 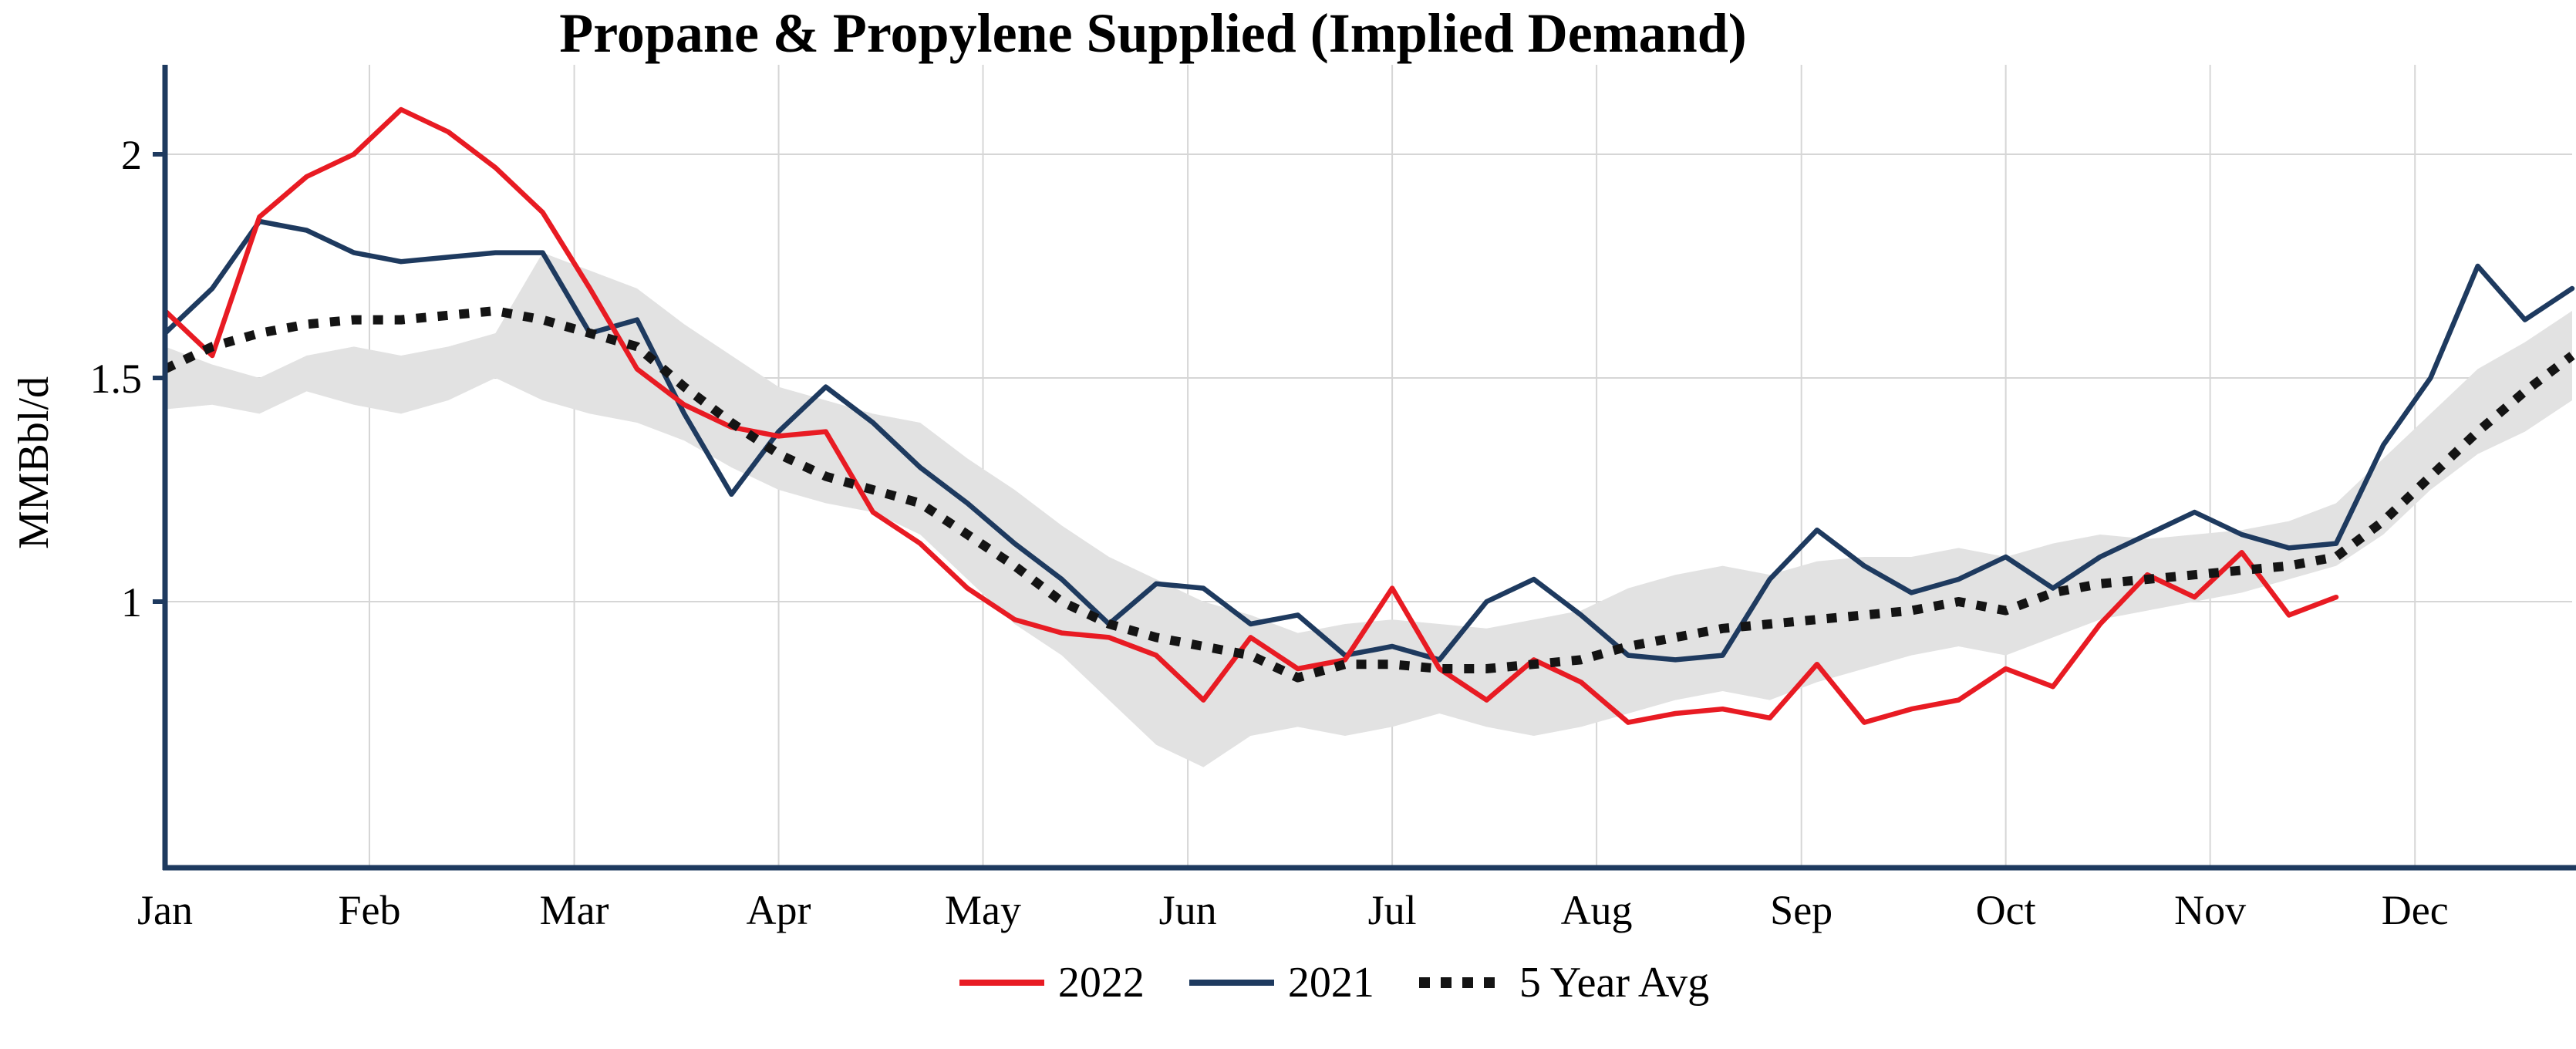 I want to click on x-tick-label-aug: Aug, so click(x=1597, y=910).